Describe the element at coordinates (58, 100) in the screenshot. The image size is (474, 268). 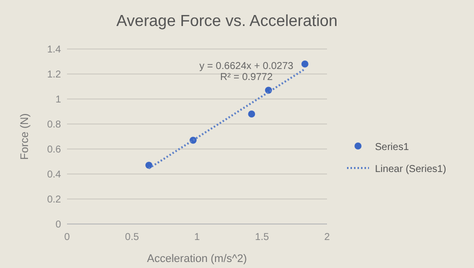
I see `y-tick-label: 1` at that location.